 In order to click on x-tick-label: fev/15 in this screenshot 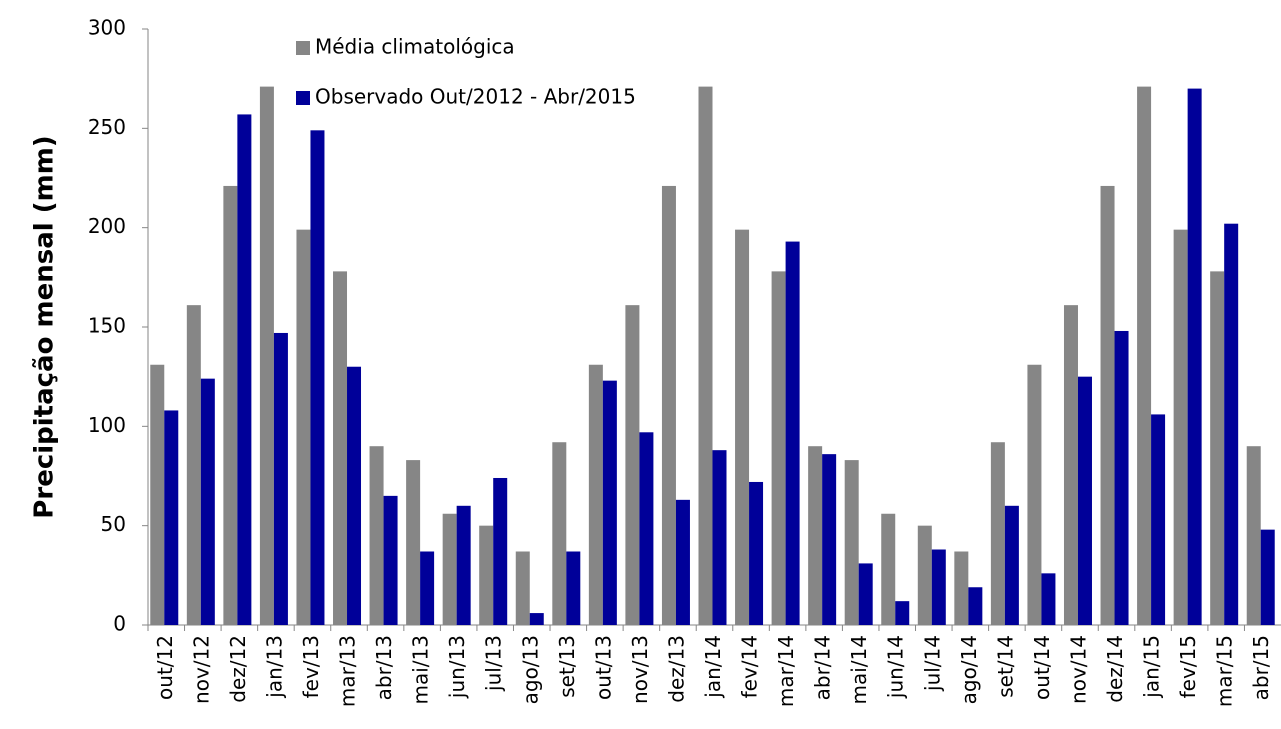, I will do `click(1188, 666)`.